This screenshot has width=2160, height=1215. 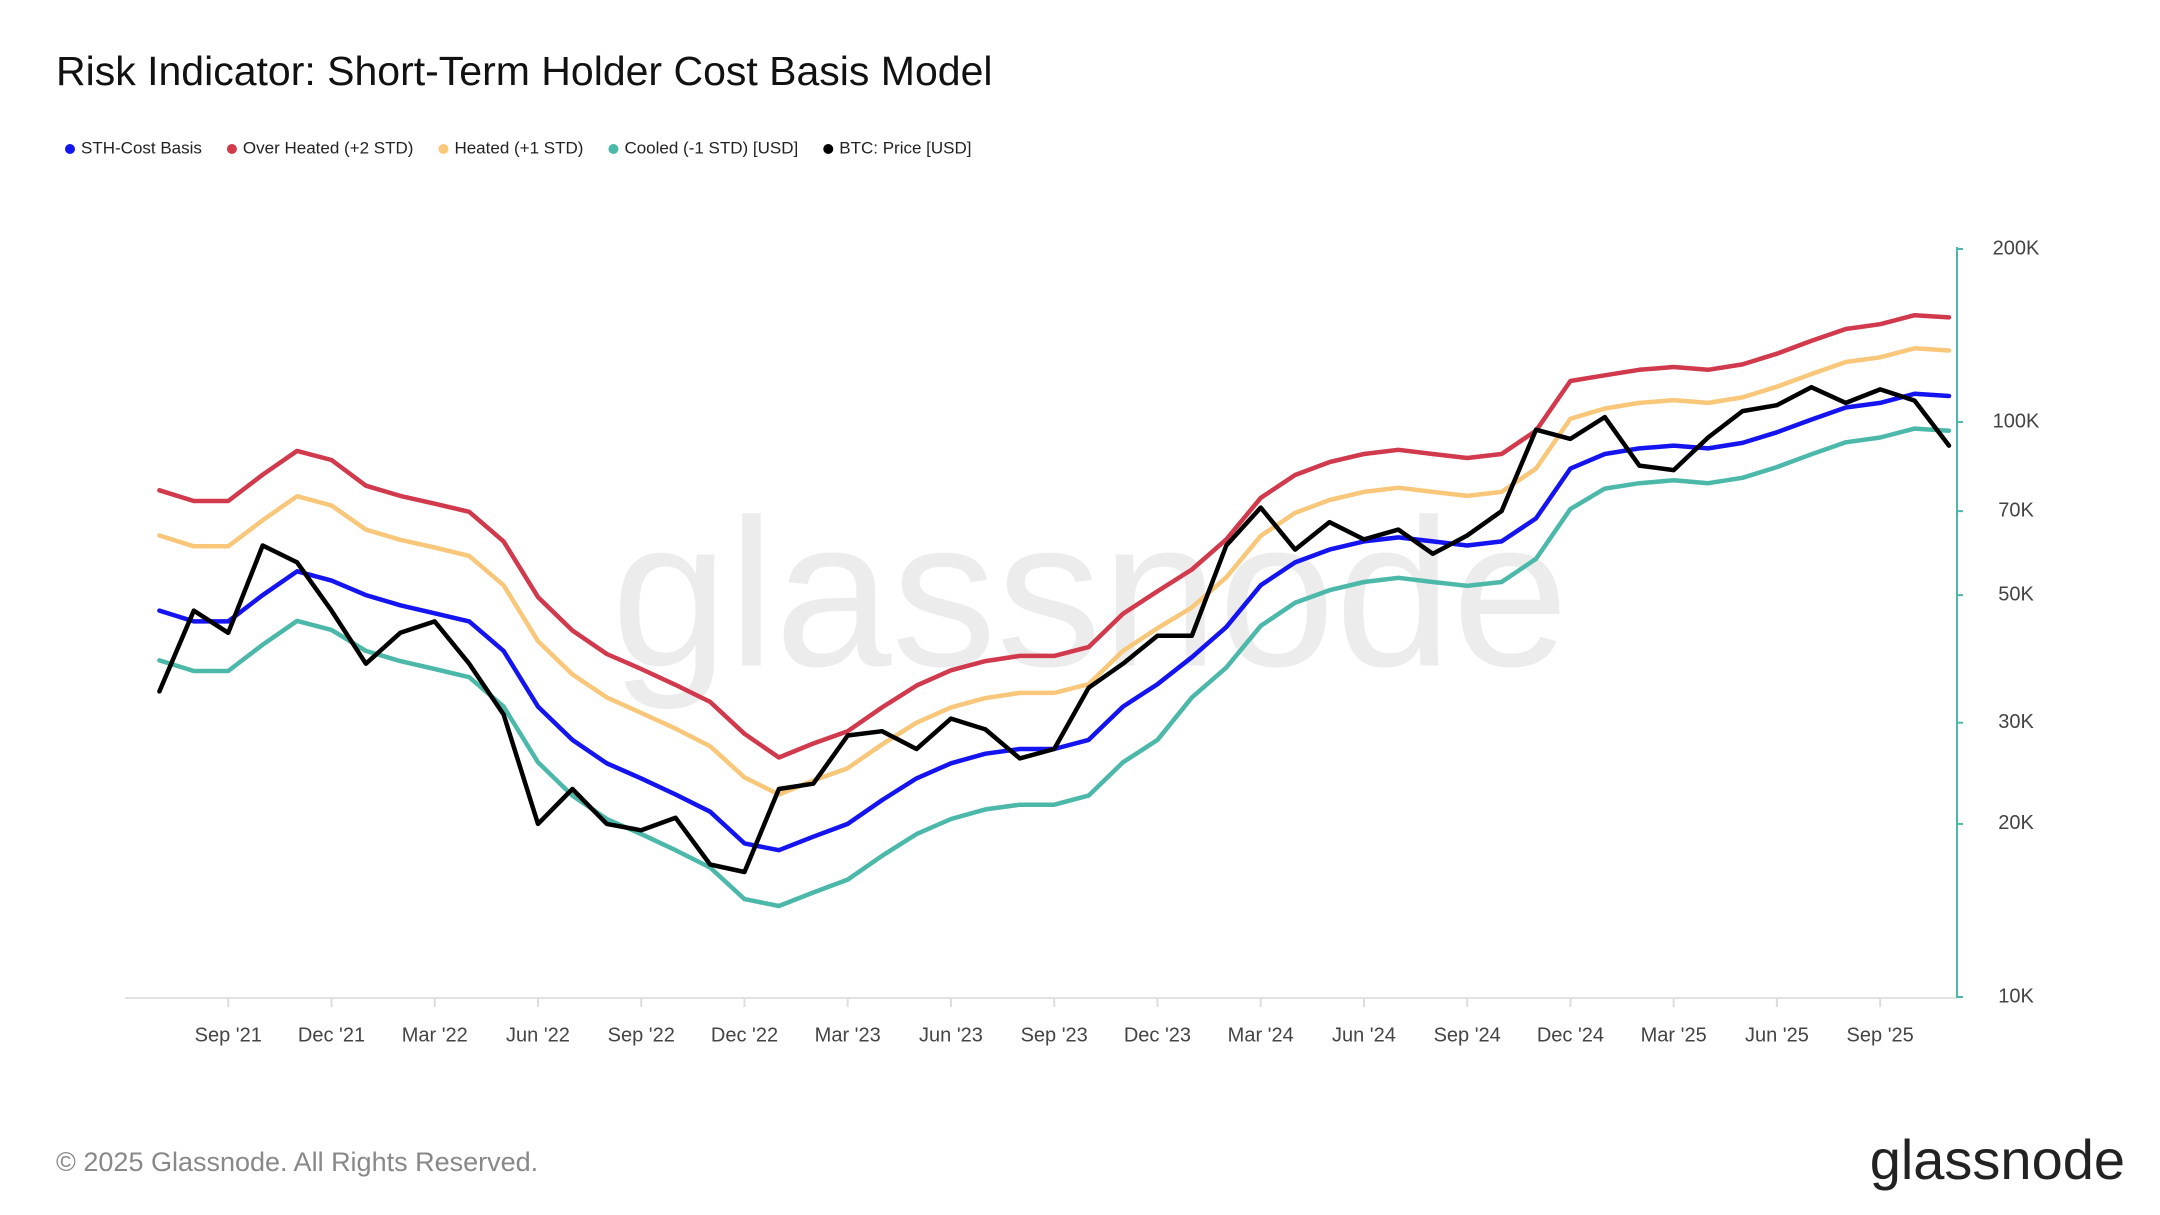 What do you see at coordinates (141, 147) in the screenshot?
I see `legend-label: STH-Cost Basis` at bounding box center [141, 147].